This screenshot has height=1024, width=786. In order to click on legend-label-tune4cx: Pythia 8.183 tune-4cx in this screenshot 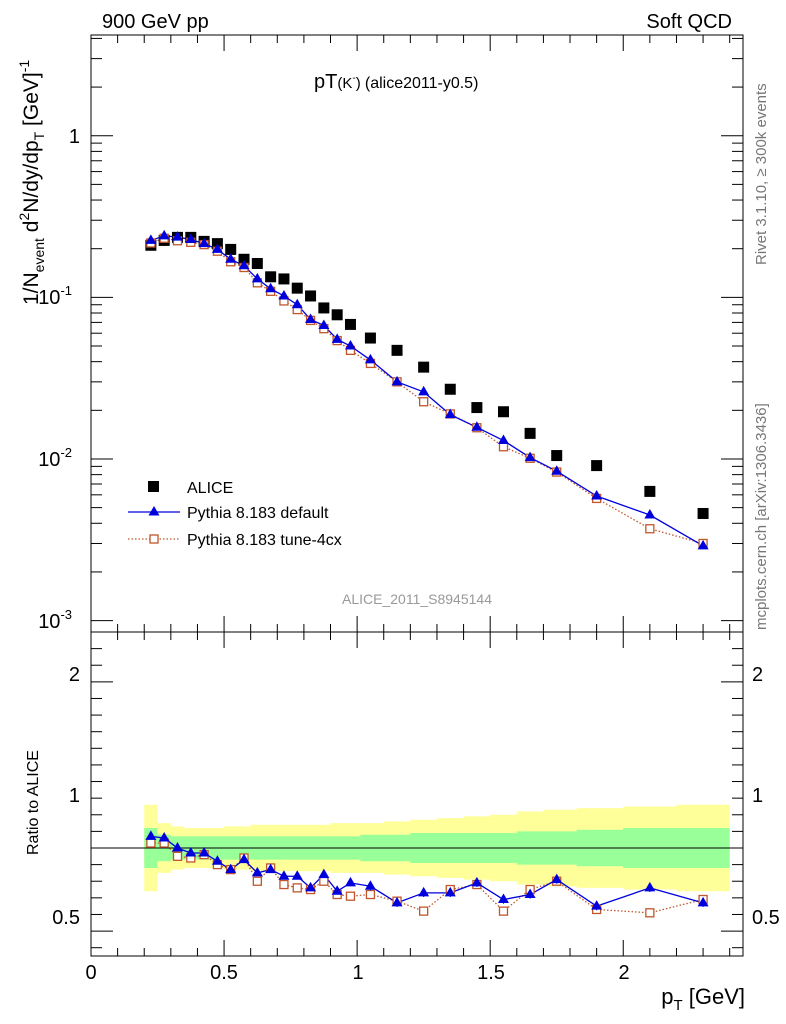, I will do `click(264, 540)`.